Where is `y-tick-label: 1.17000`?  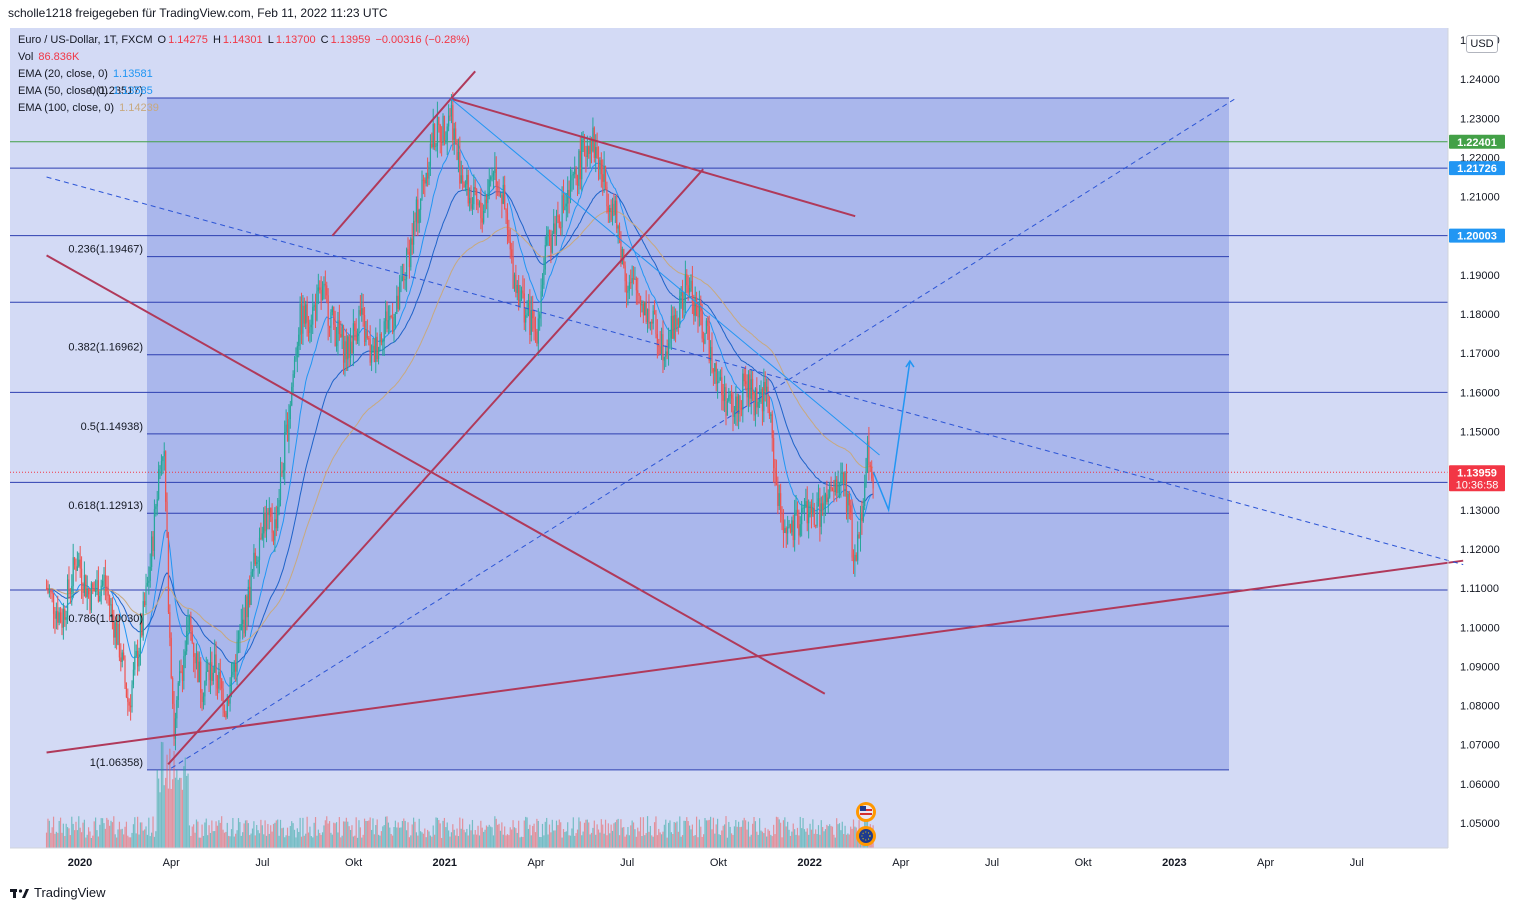 y-tick-label: 1.17000 is located at coordinates (1480, 354).